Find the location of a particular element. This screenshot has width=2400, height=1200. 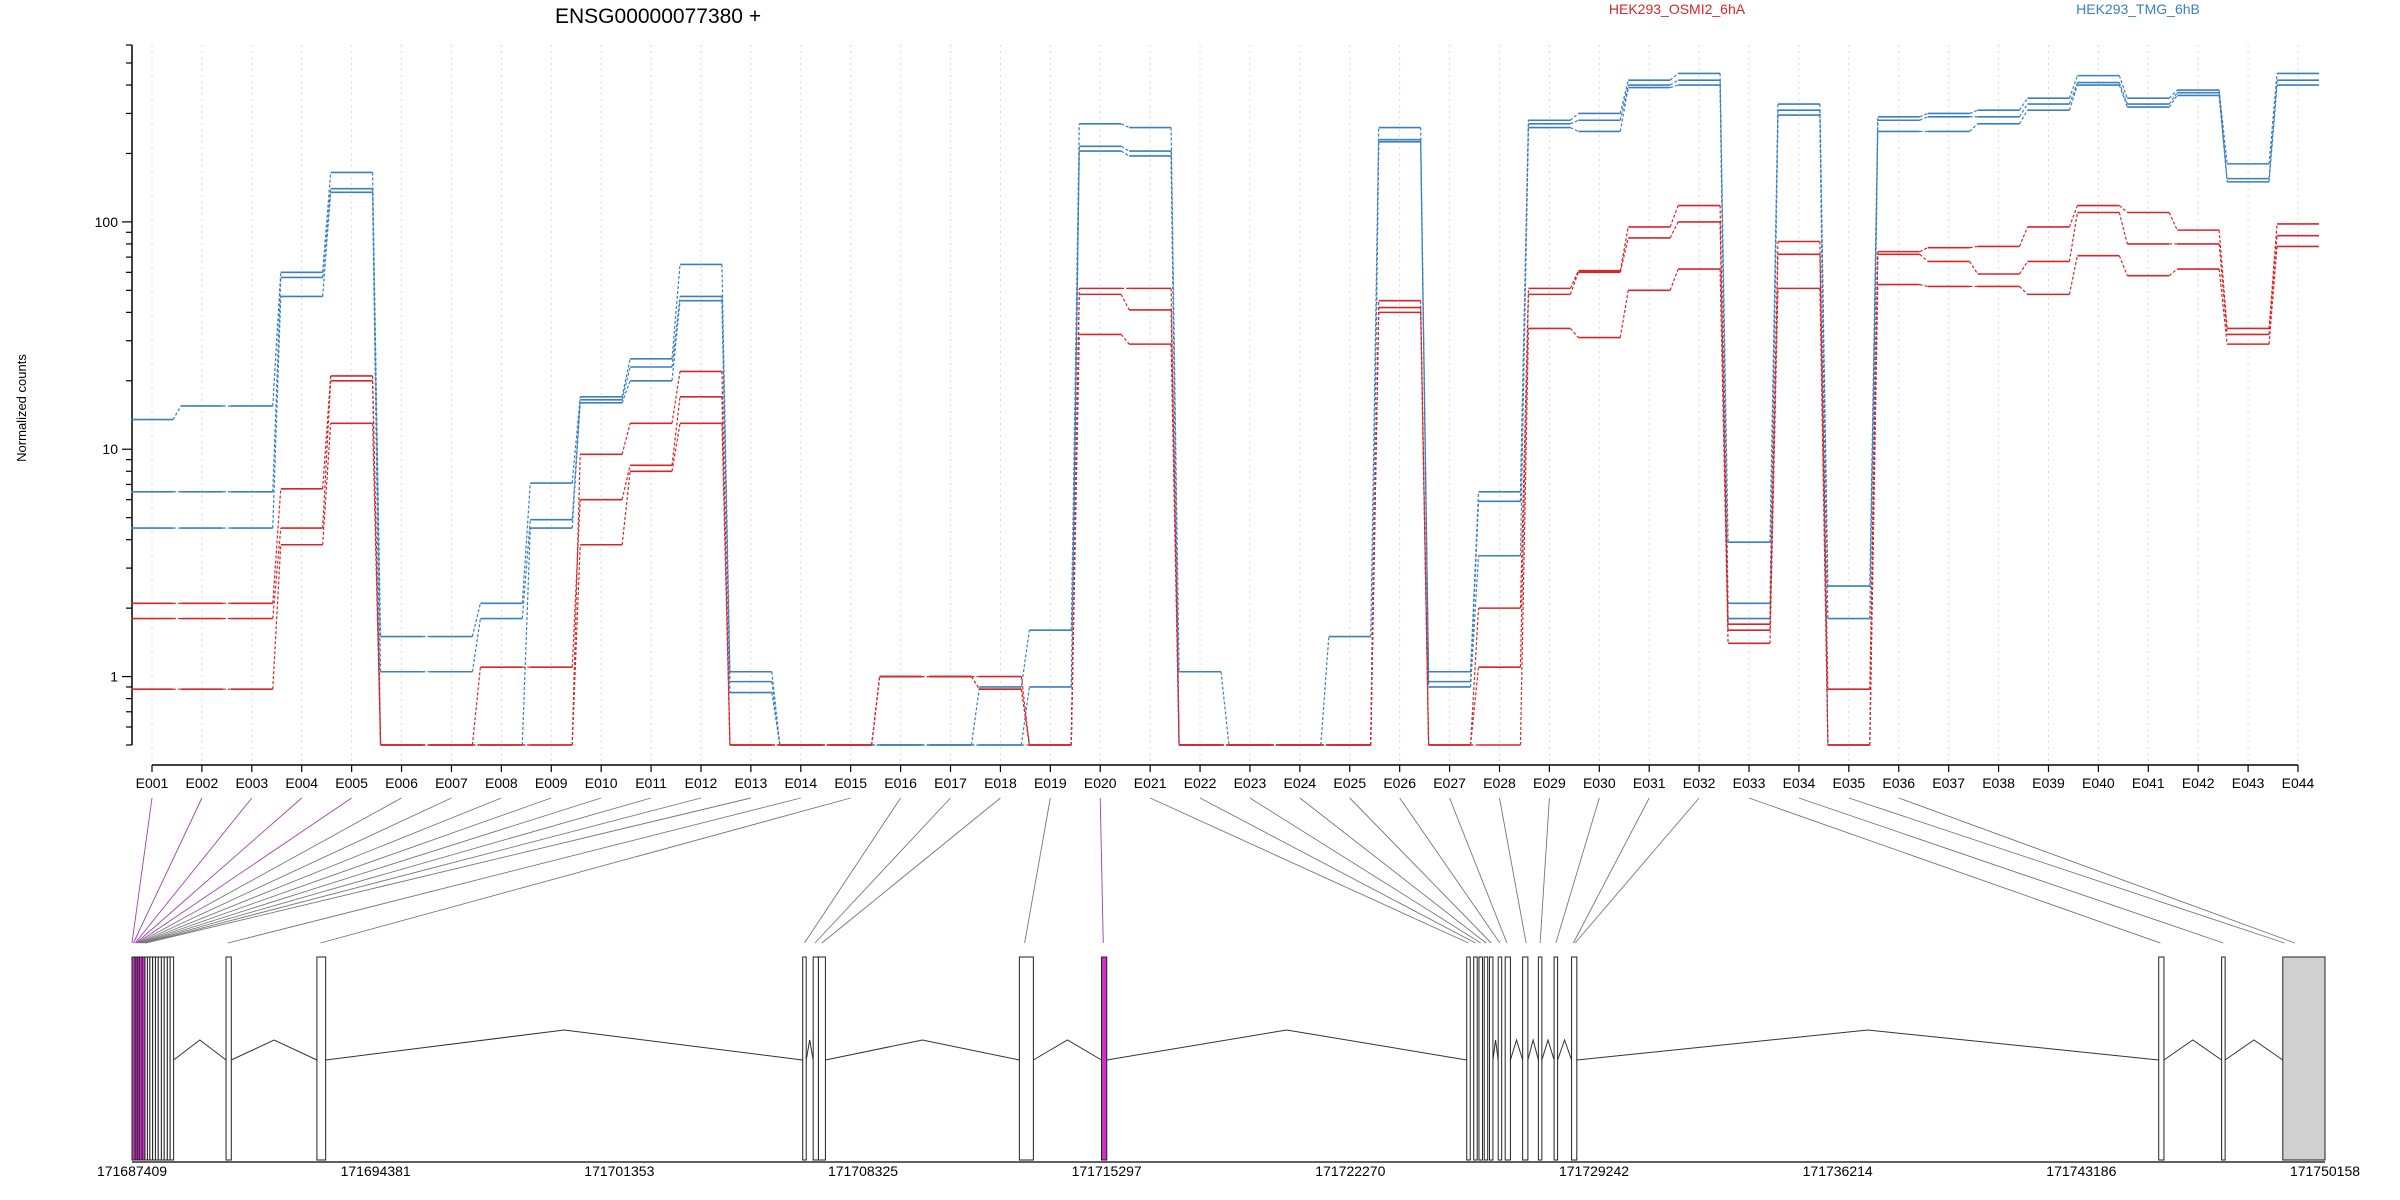

legend-label-tmg: HEK293_TMG_6hB is located at coordinates (2138, 9).